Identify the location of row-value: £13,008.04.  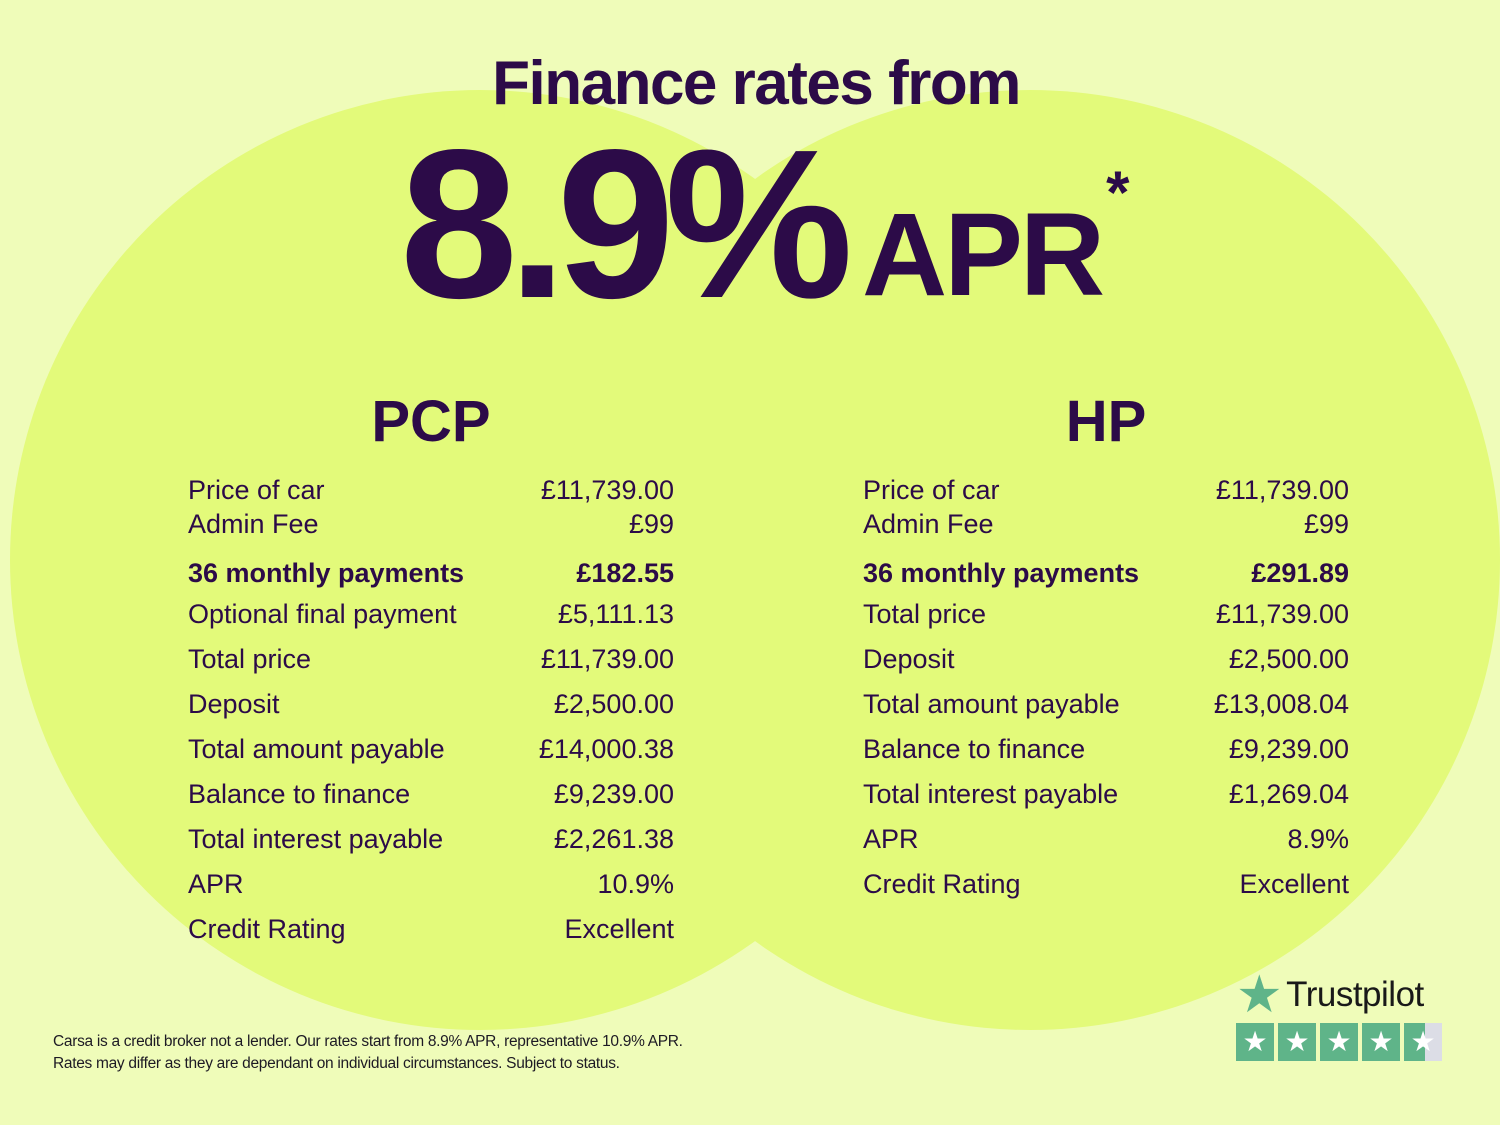
(1281, 704).